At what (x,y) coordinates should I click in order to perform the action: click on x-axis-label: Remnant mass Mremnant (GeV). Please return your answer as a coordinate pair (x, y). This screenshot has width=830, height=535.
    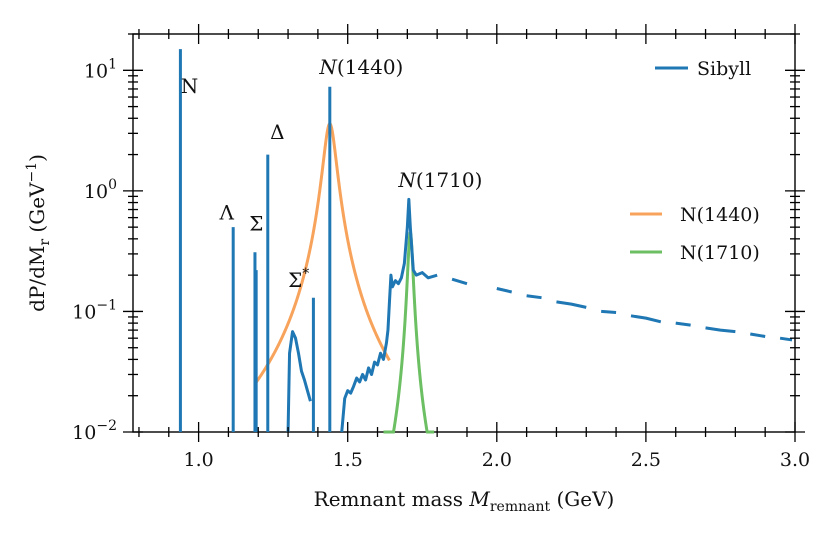
    Looking at the image, I should click on (464, 501).